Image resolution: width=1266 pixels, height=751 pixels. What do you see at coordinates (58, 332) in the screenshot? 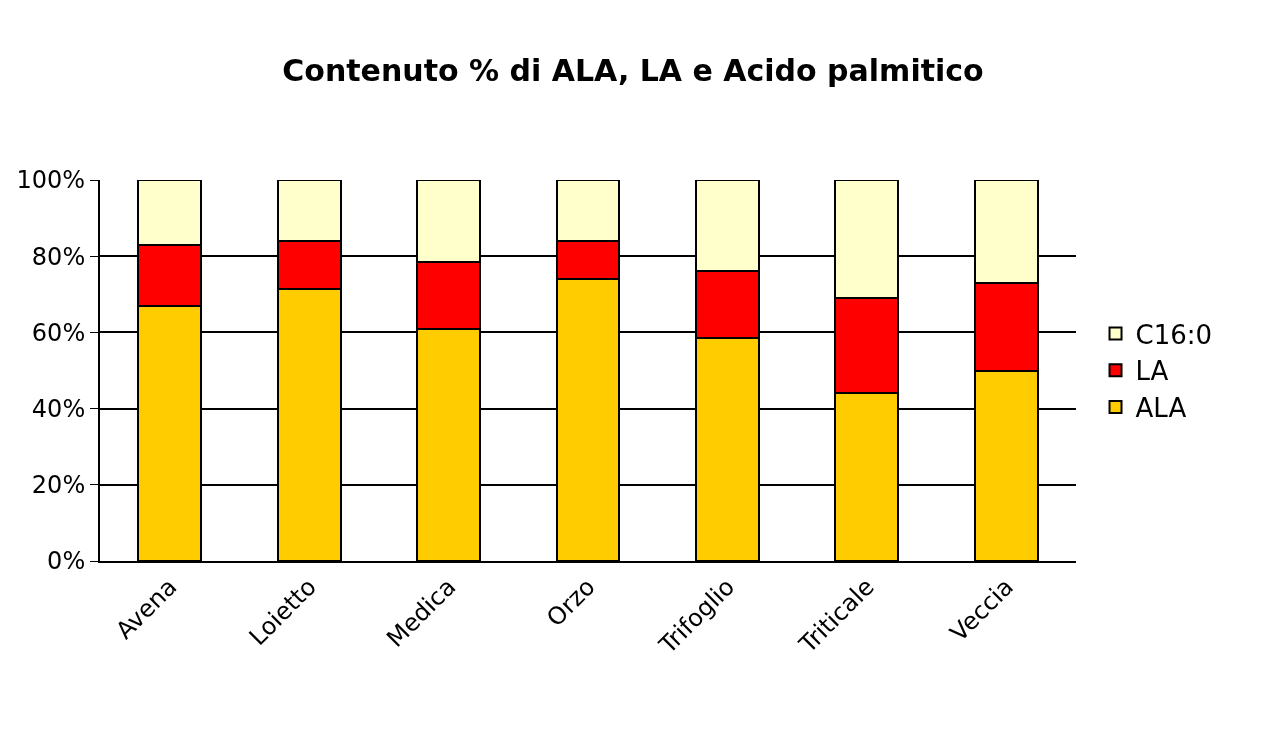
I see `y-tick-label: 60%` at bounding box center [58, 332].